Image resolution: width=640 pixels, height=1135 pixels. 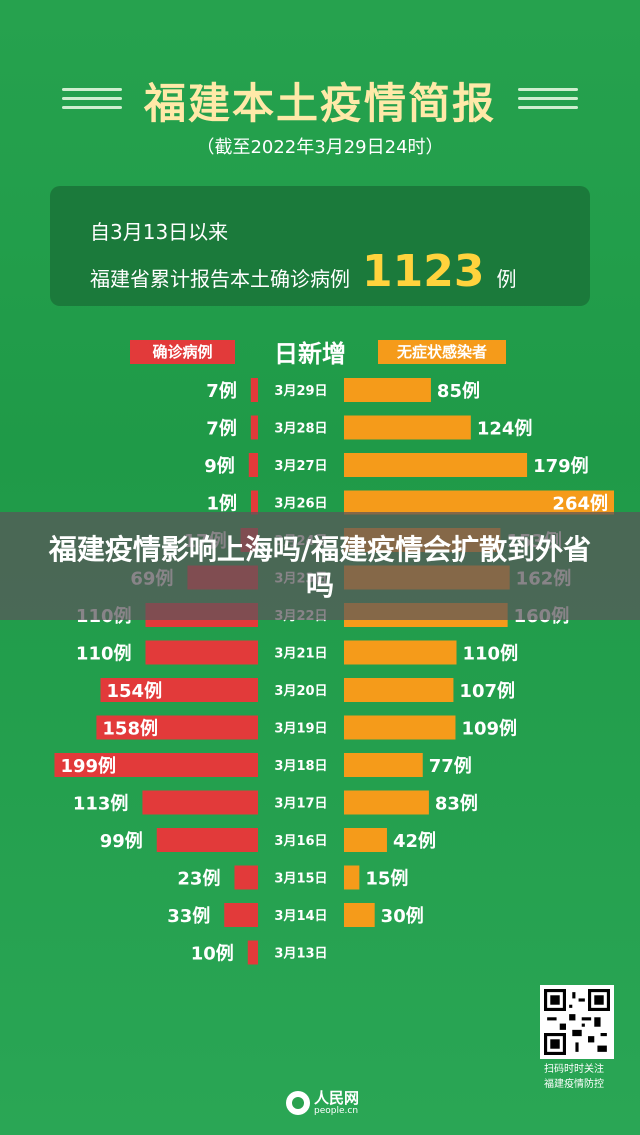 I want to click on asymptomatic-label: 15例, so click(x=386, y=879).